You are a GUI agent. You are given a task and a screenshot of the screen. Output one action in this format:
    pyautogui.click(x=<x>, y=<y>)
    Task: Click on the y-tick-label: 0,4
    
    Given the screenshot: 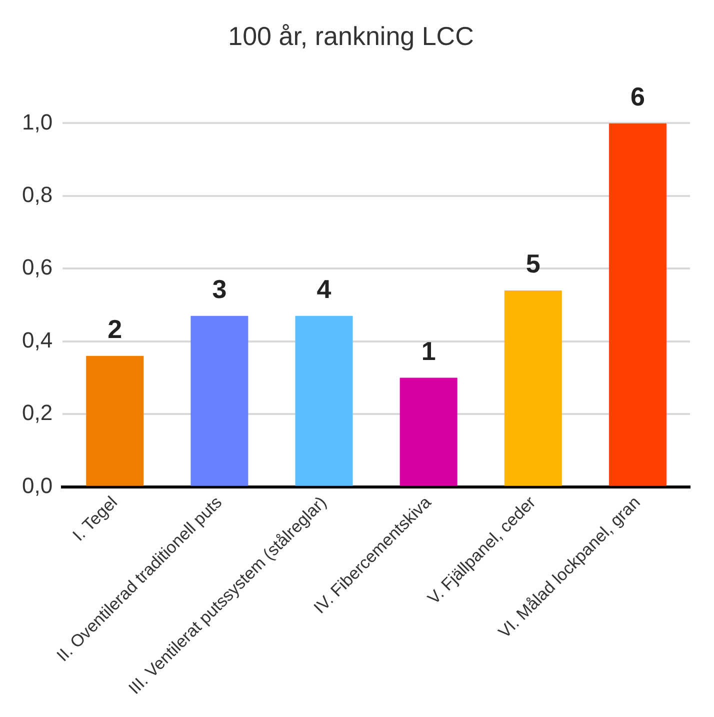 What is the action you would take?
    pyautogui.click(x=37, y=339)
    